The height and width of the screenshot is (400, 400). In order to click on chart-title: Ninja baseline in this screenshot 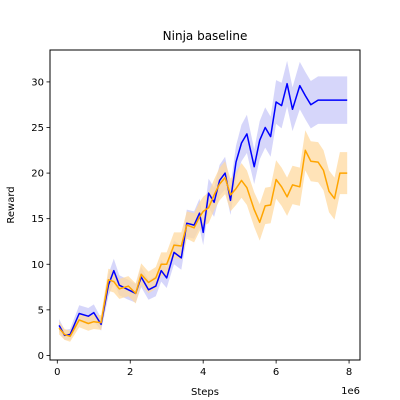, I will do `click(205, 36)`.